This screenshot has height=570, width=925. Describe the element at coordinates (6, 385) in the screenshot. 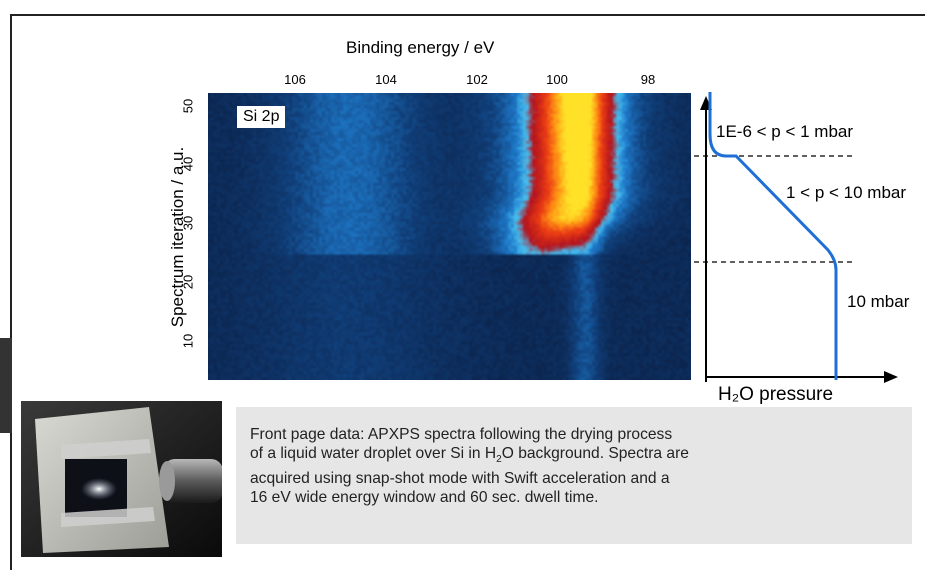

I see `frame-left-dark-block` at that location.